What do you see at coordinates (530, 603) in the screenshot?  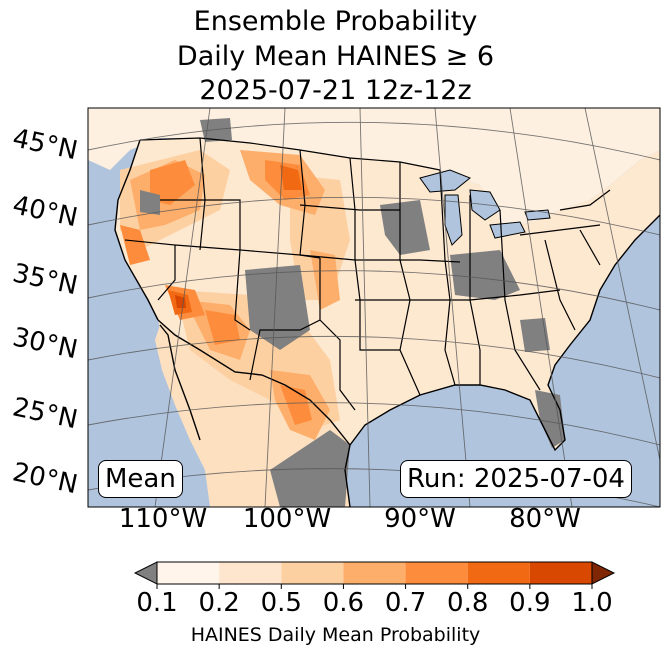 I see `colorbar-tick-label: 0.9` at bounding box center [530, 603].